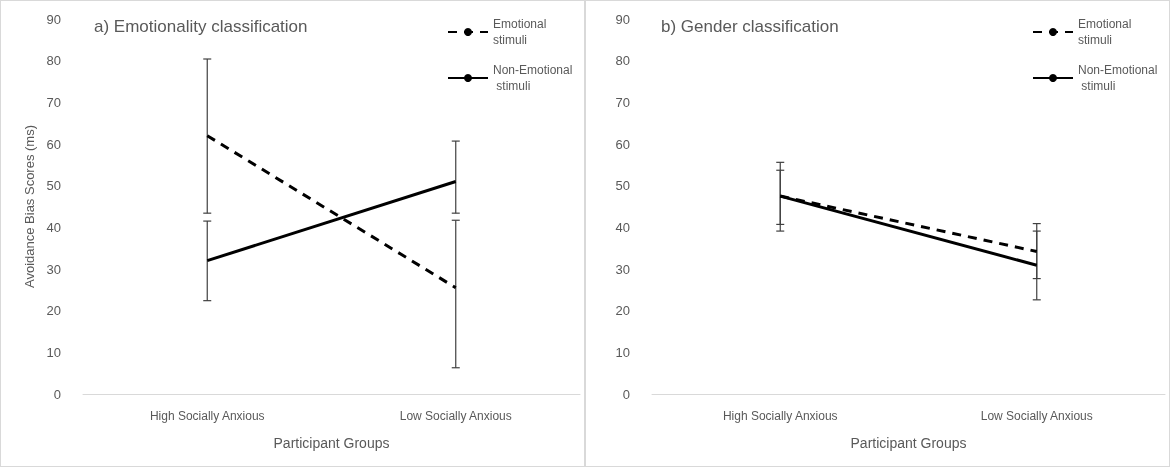 The image size is (1170, 467). I want to click on y-axis-title: Avoidance Bias Scores (ms), so click(29, 206).